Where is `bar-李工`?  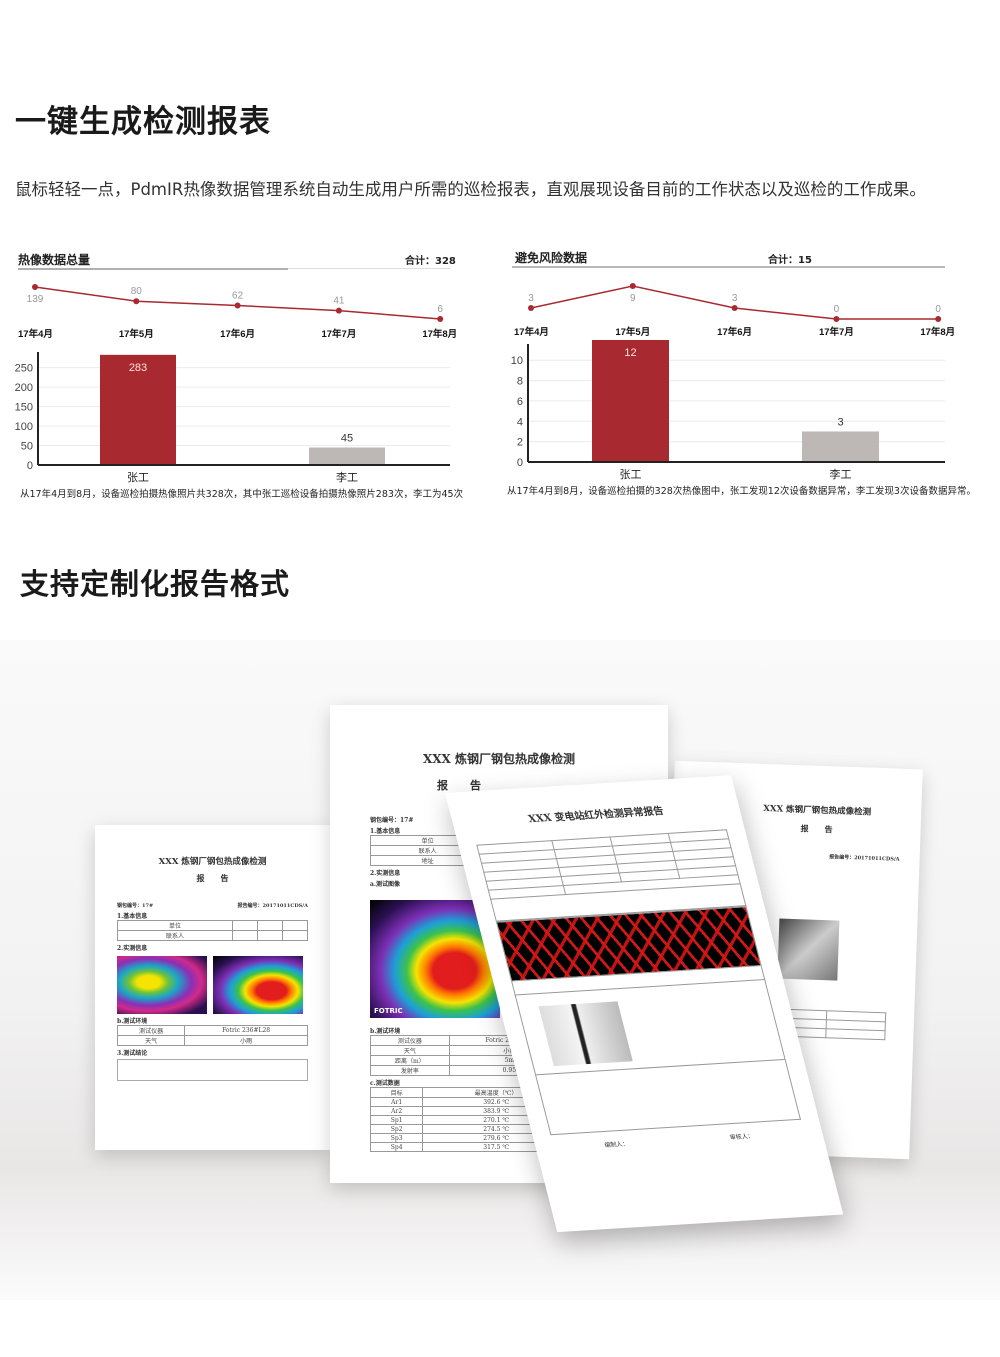 bar-李工 is located at coordinates (347, 456).